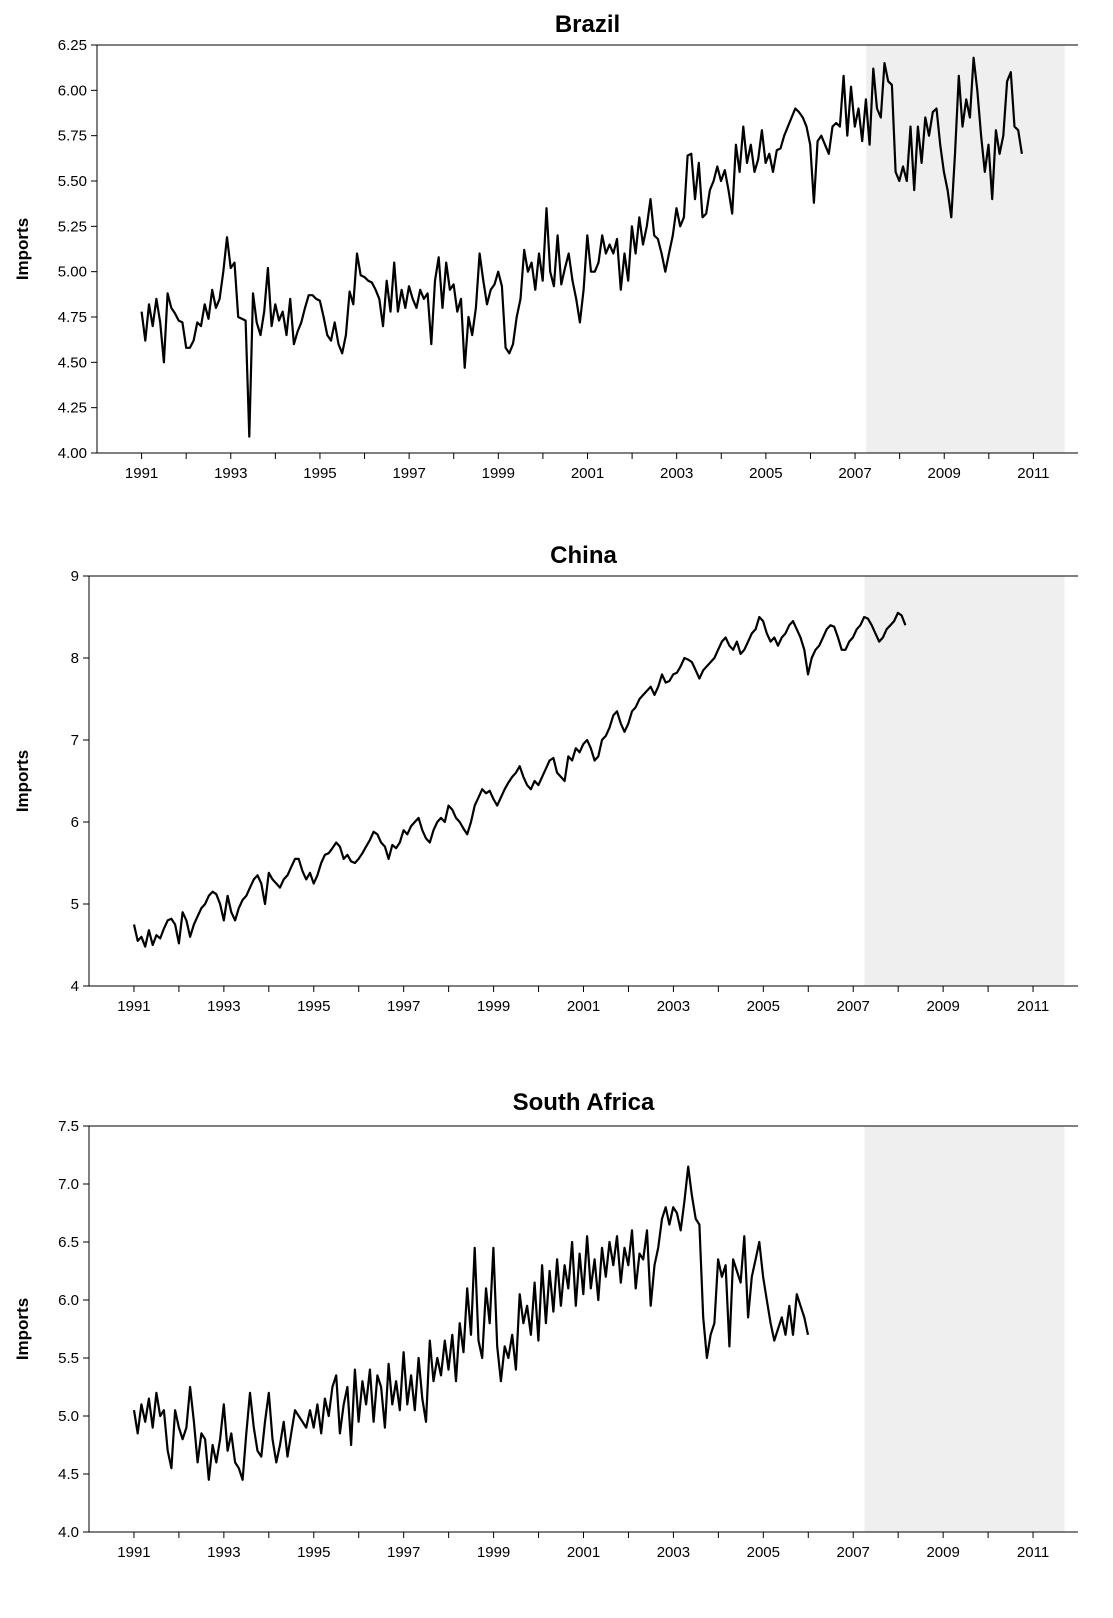 The width and height of the screenshot is (1113, 1618). Describe the element at coordinates (72, 136) in the screenshot. I see `y-tick-label: 5.75` at that location.